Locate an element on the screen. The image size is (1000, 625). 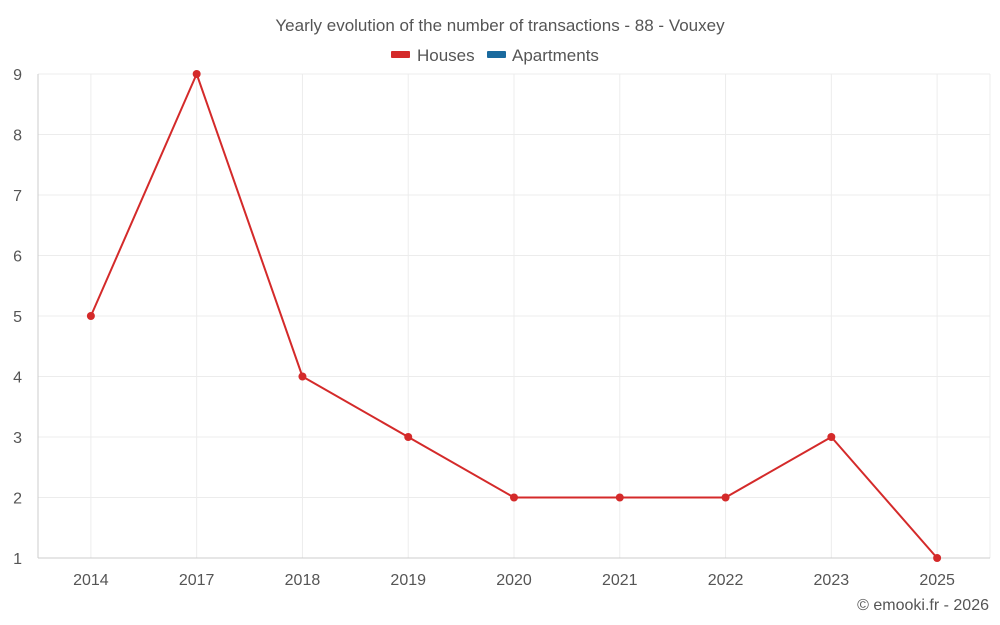
y-tick-label: 6 is located at coordinates (17, 257).